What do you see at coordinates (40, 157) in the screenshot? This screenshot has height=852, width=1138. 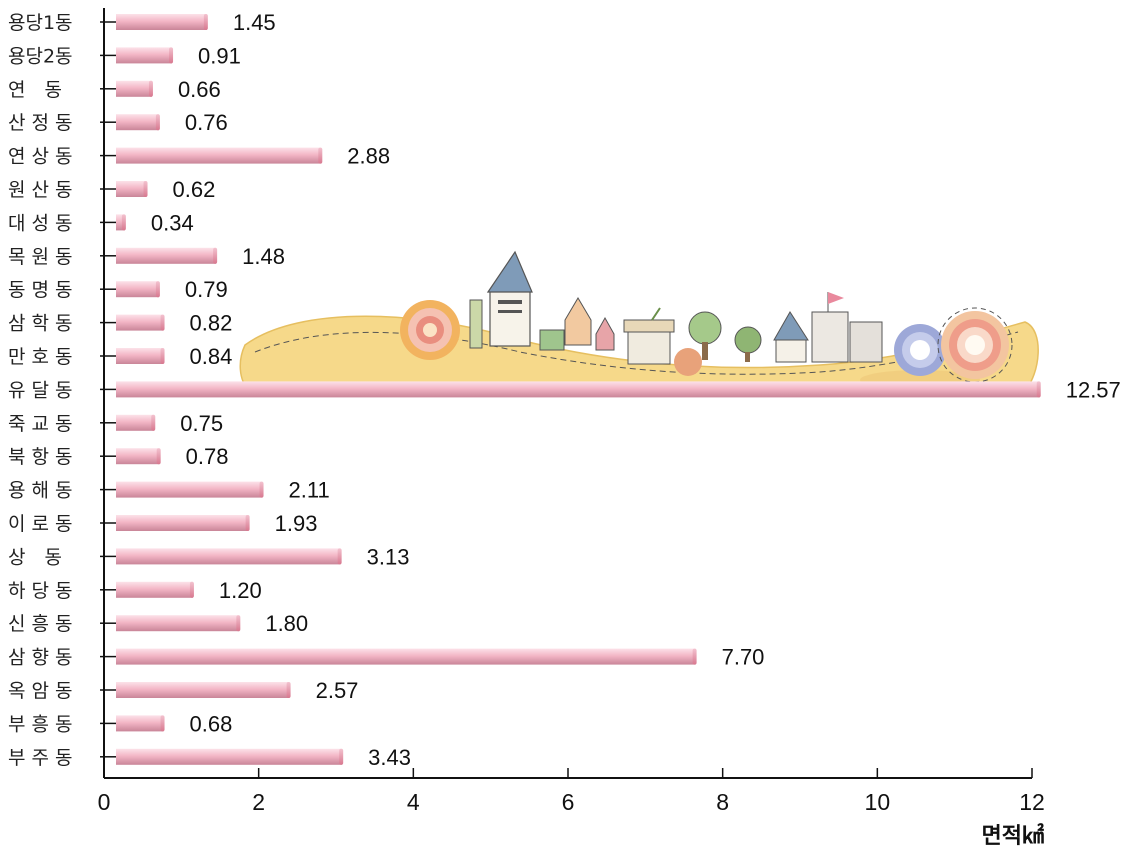 I see `category-label: 연 상 동` at bounding box center [40, 157].